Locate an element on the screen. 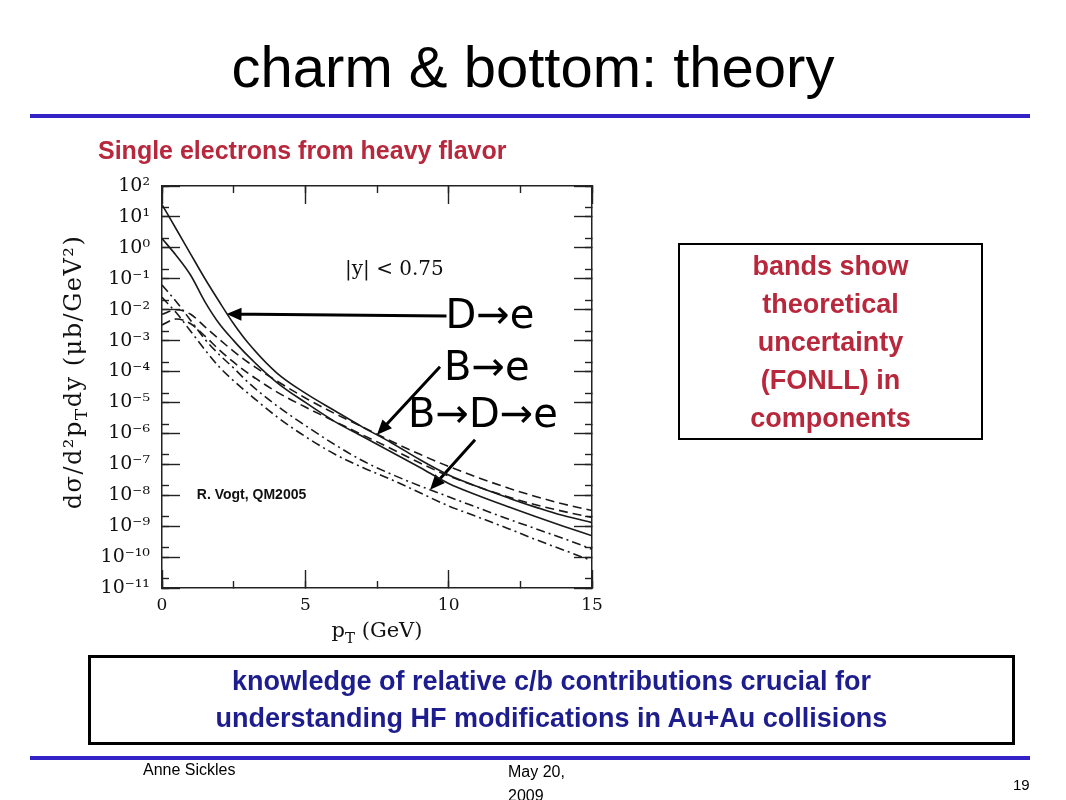 This screenshot has height=800, width=1066. annotation: |y| < 0.75 is located at coordinates (394, 269).